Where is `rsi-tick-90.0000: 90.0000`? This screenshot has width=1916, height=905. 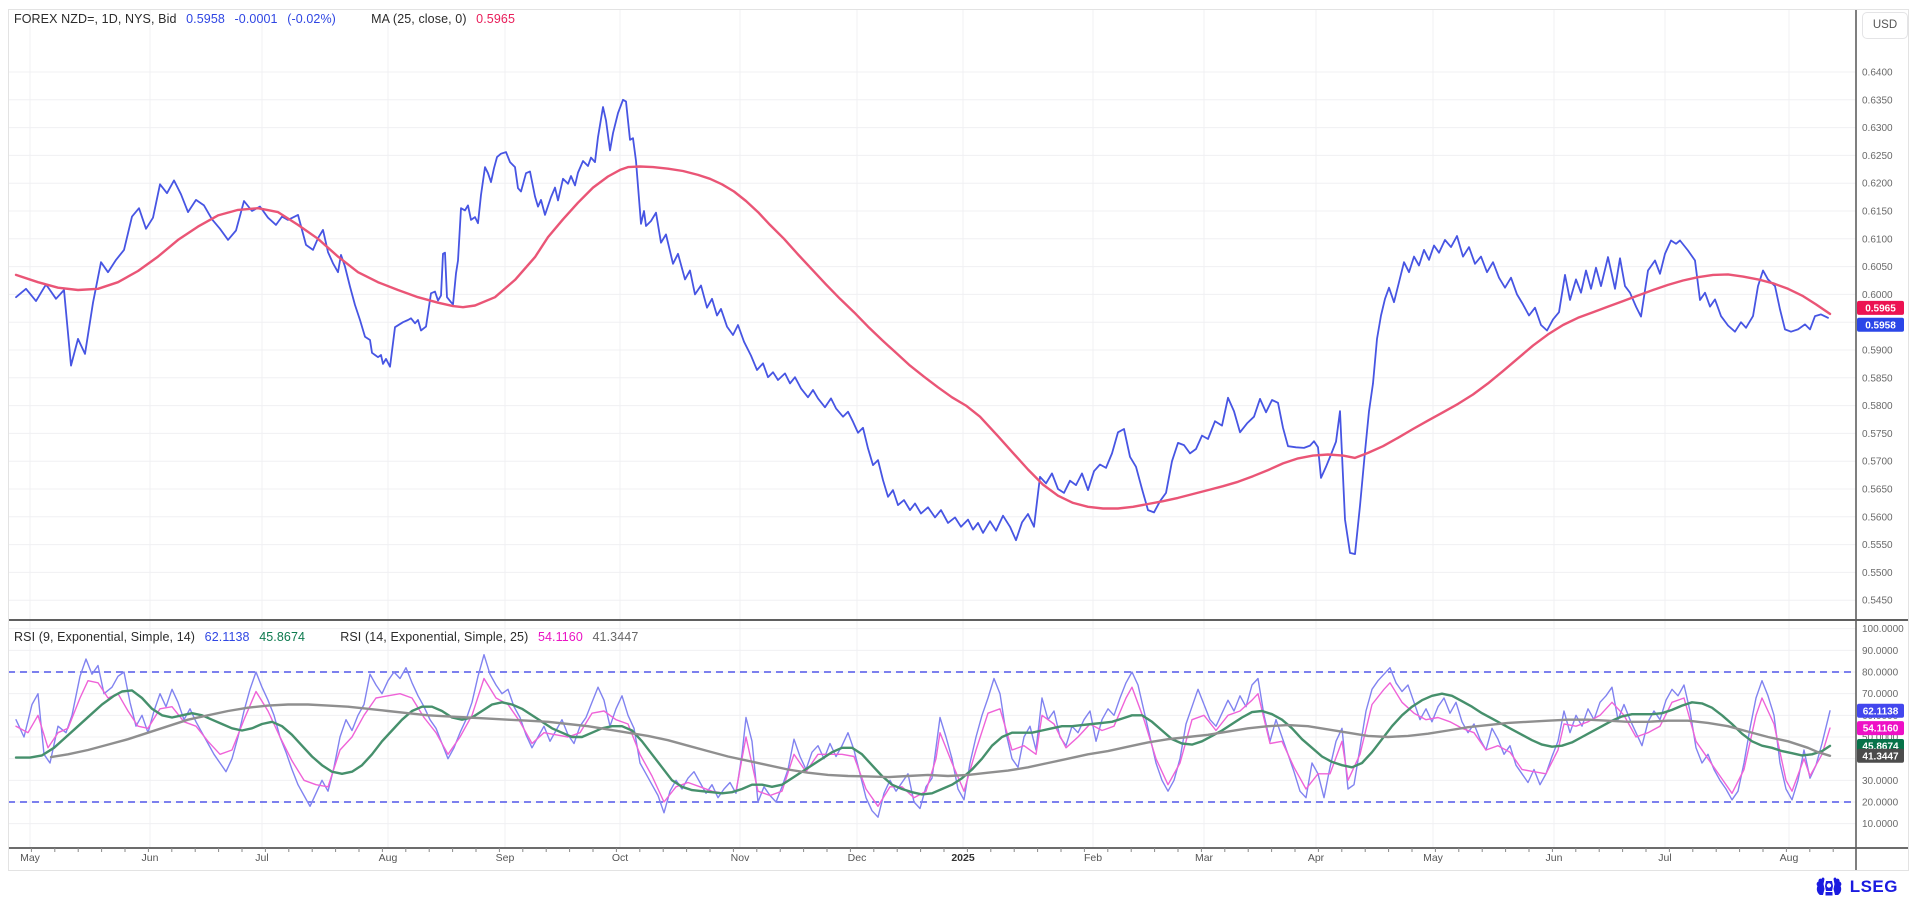 rsi-tick-90.0000: 90.0000 is located at coordinates (1880, 651).